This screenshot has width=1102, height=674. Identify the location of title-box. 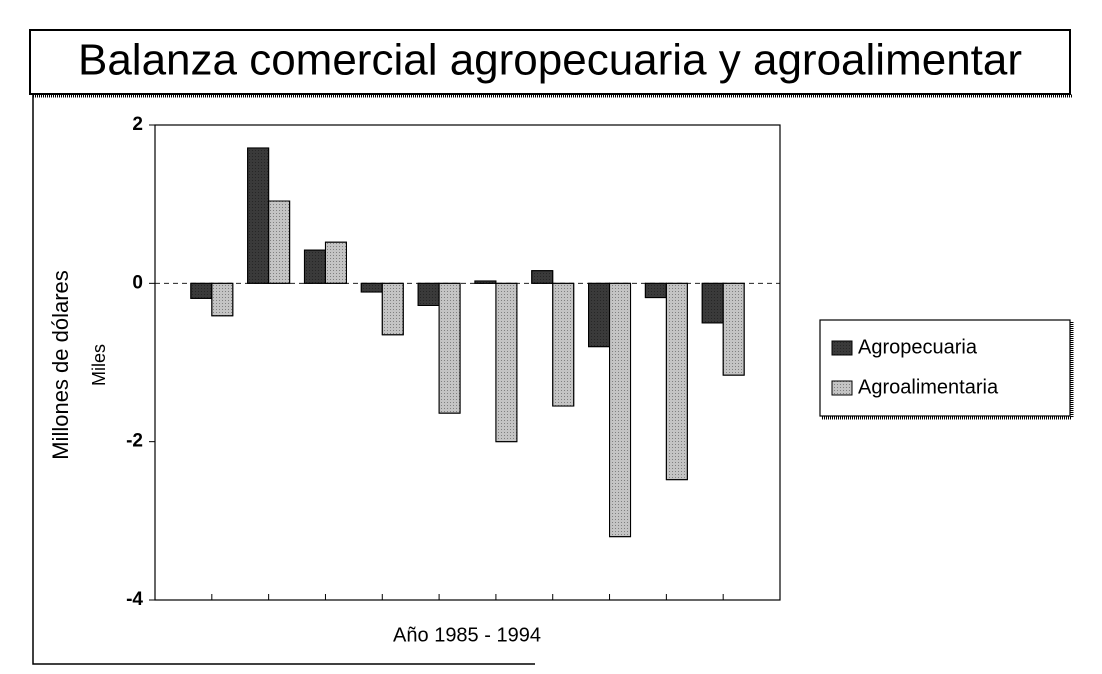
(550, 62).